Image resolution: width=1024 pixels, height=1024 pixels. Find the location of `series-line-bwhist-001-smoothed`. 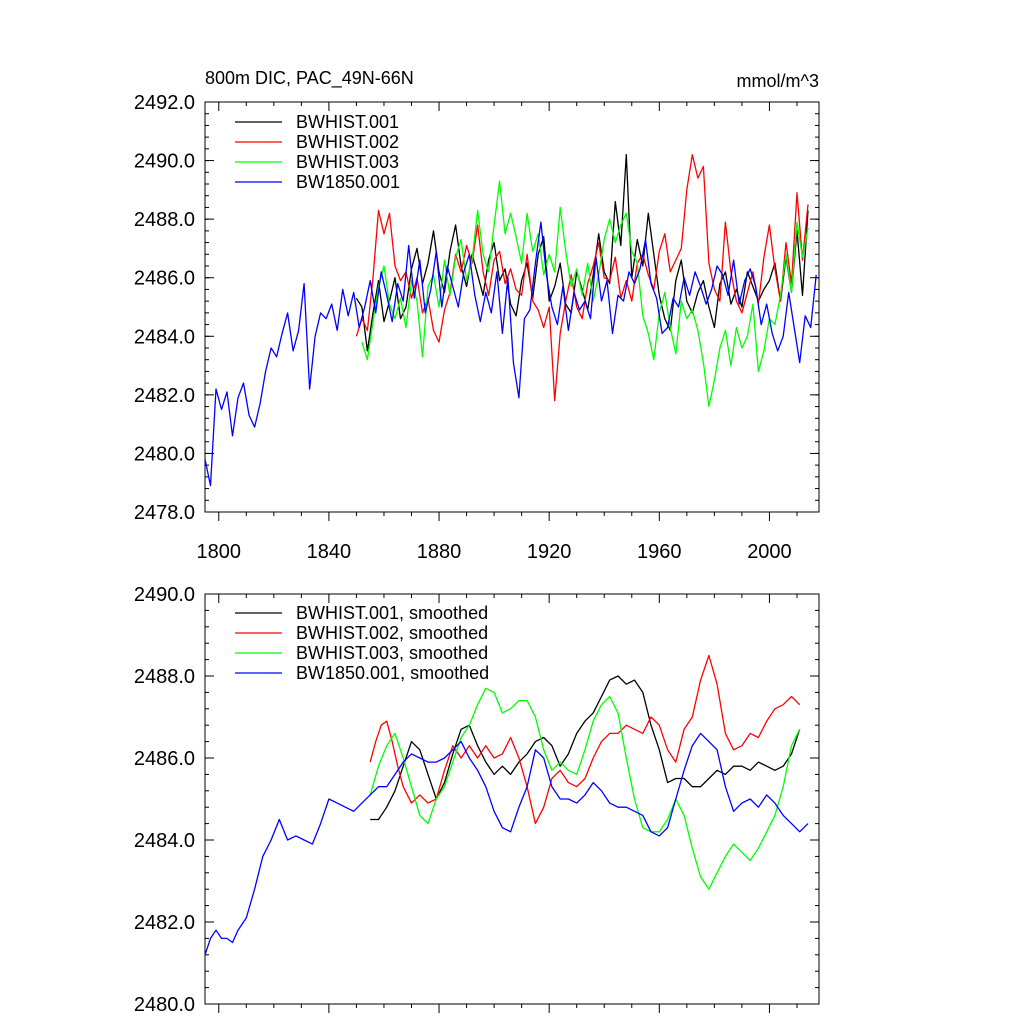

series-line-bwhist-001-smoothed is located at coordinates (585, 748).